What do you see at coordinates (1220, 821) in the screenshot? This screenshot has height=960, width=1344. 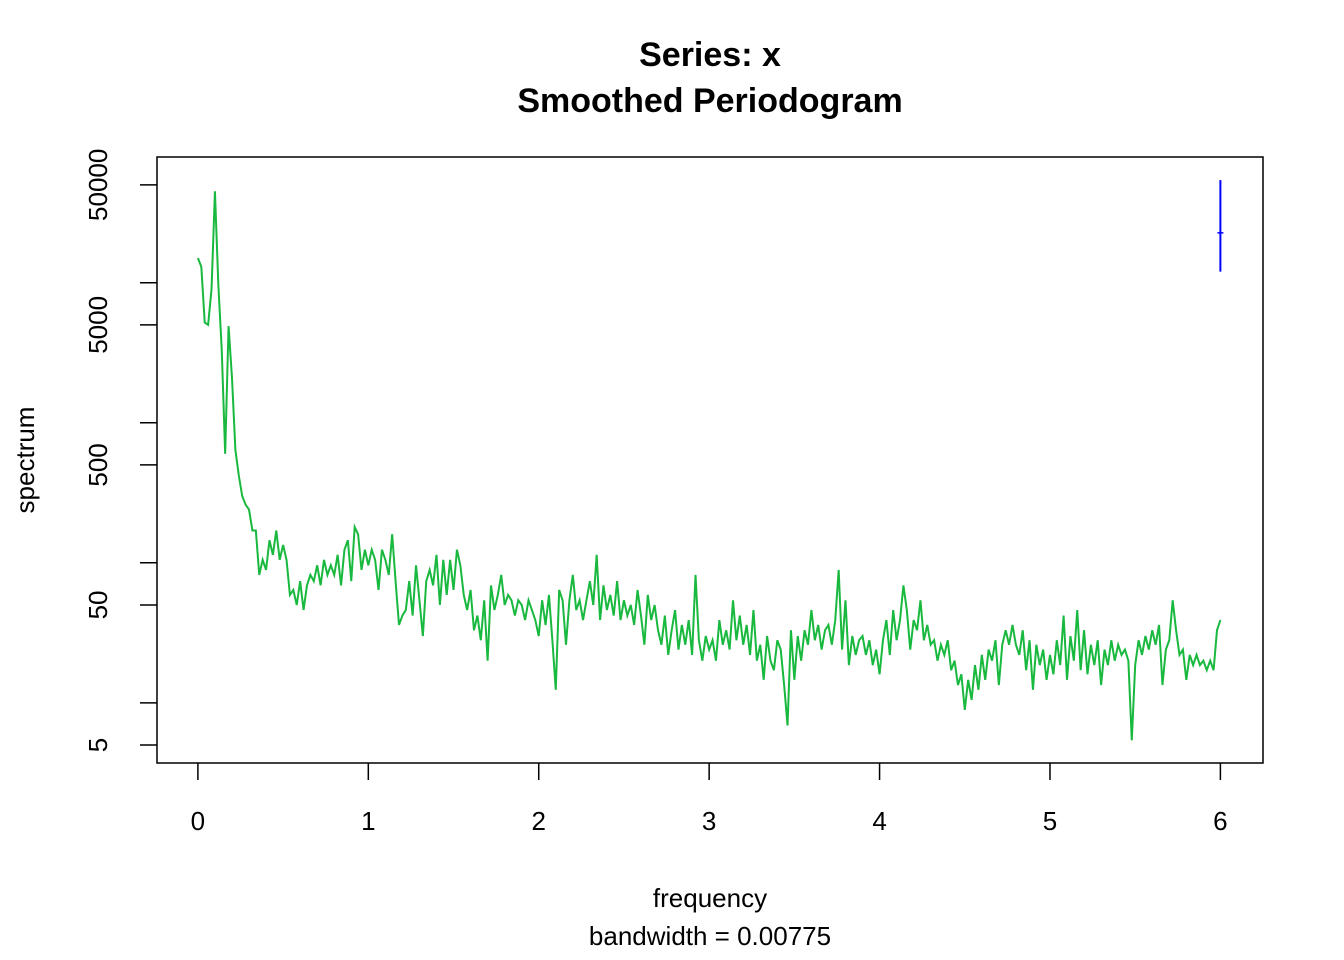 I see `x-tick-label: 6` at bounding box center [1220, 821].